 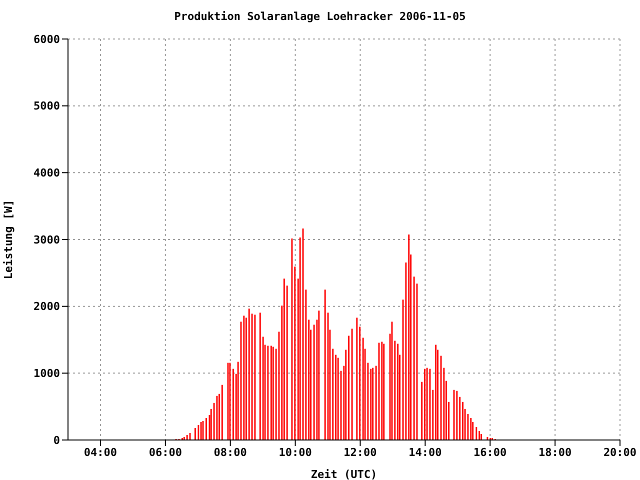 I want to click on y-tick-label: 3000, so click(x=47, y=239).